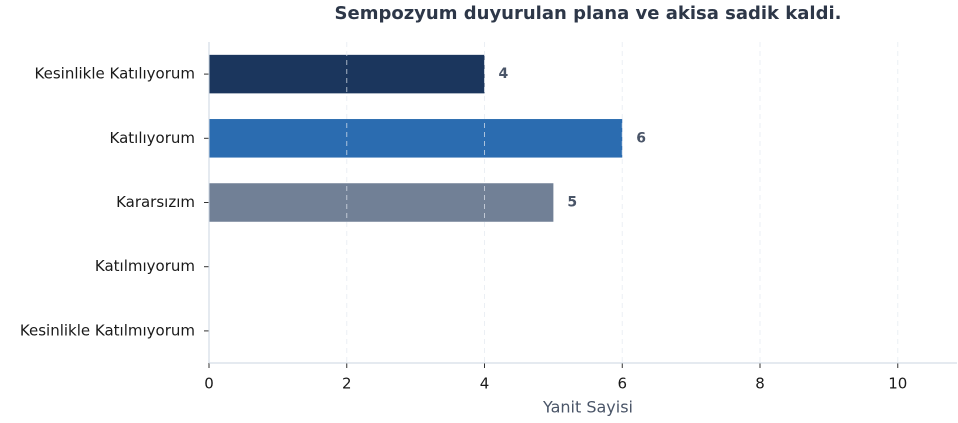  What do you see at coordinates (504, 74) in the screenshot?
I see `data-label: 4` at bounding box center [504, 74].